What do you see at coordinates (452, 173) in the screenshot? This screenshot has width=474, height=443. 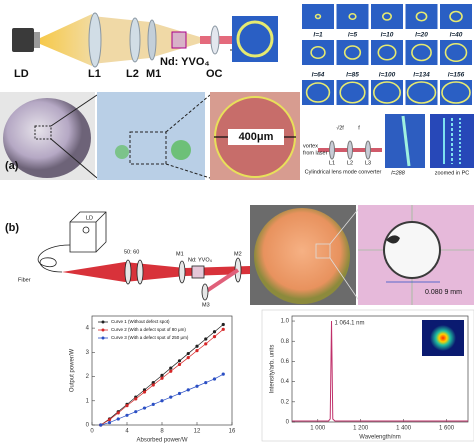 I see `zoom-label: zoomed in PC` at bounding box center [452, 173].